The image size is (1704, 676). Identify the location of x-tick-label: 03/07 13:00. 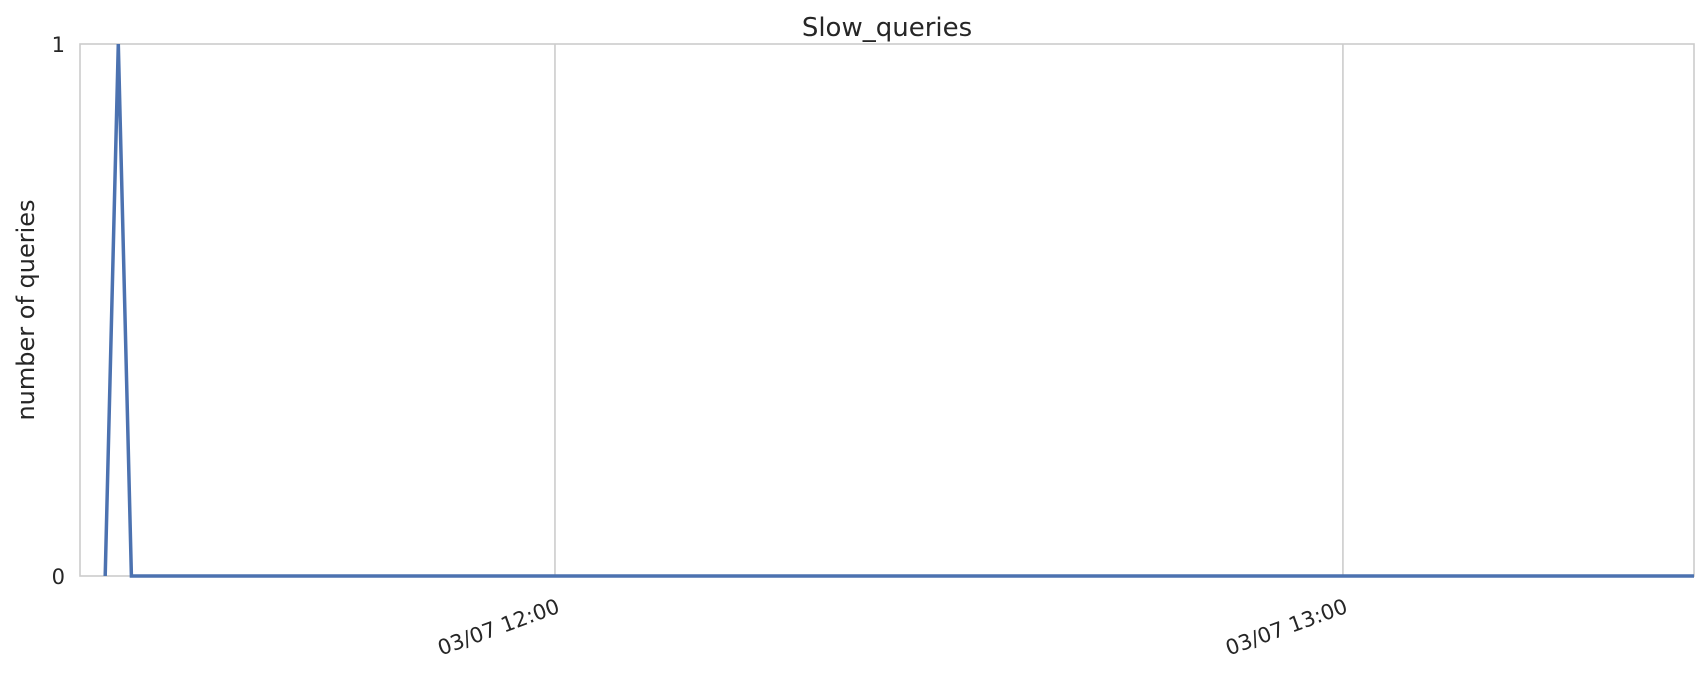
(1286, 627).